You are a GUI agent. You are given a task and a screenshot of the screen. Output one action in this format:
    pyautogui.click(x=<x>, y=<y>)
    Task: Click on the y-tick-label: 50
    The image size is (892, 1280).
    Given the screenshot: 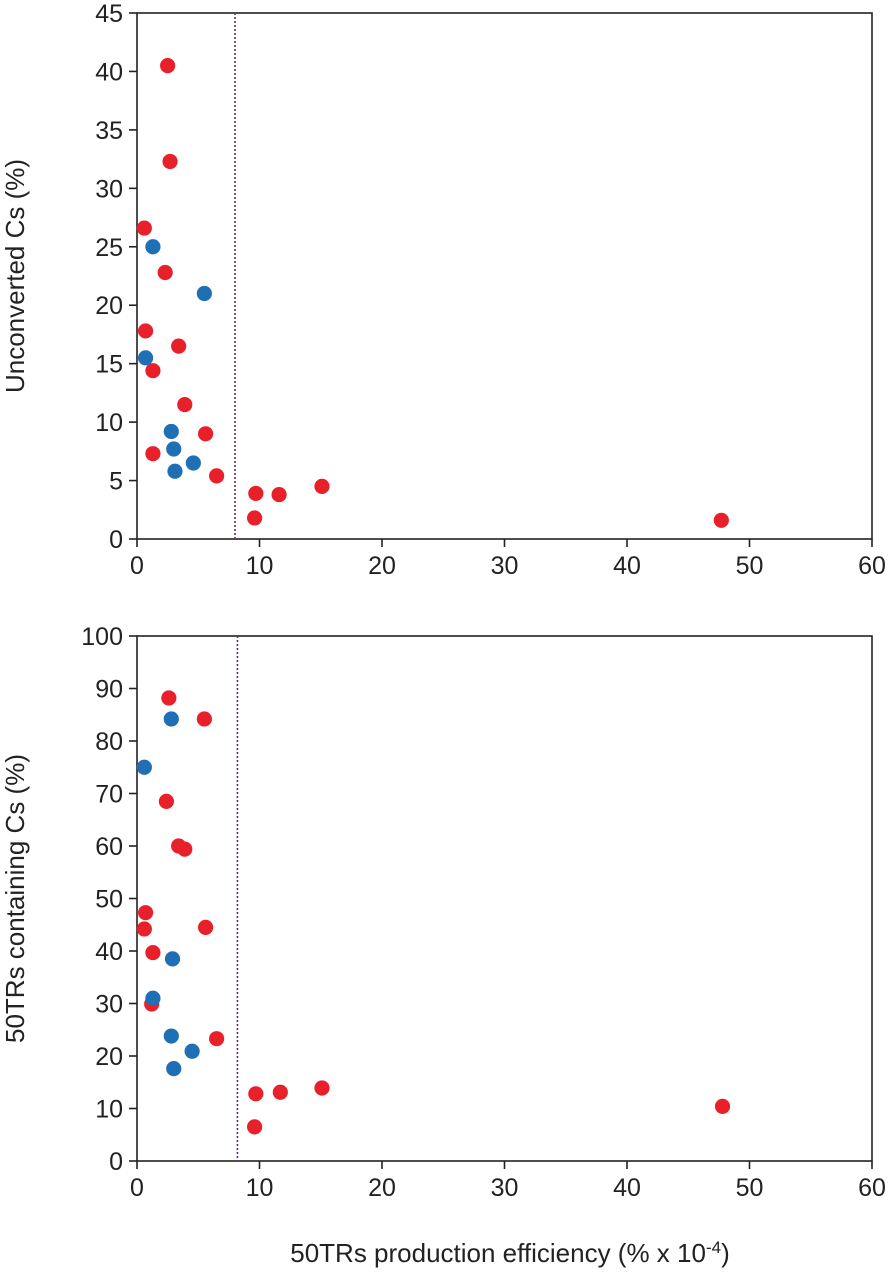 What is the action you would take?
    pyautogui.click(x=109, y=900)
    